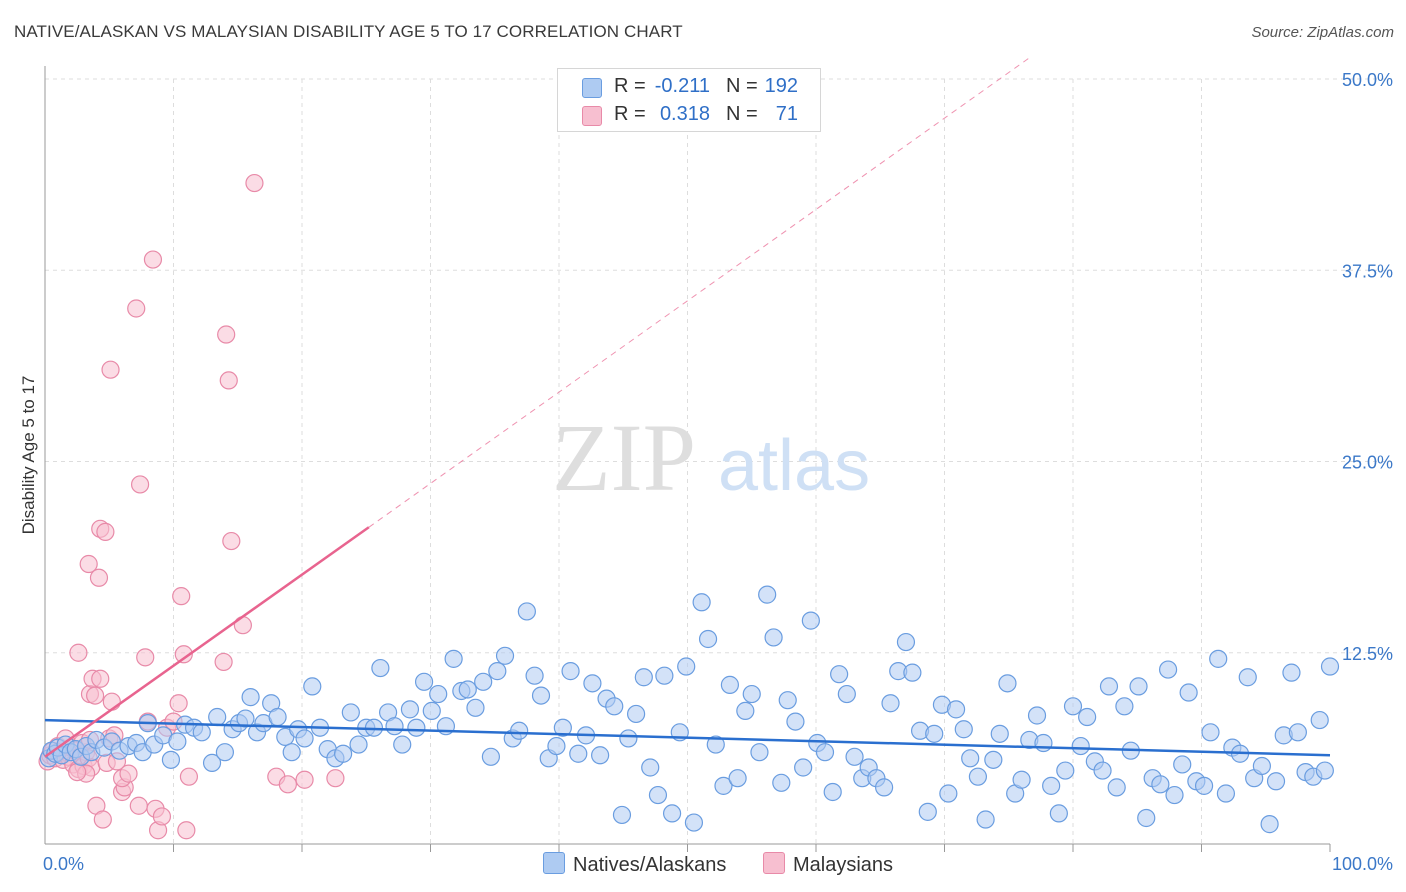 The height and width of the screenshot is (892, 1406). Describe the element at coordinates (689, 87) in the screenshot. I see `legend-row-natives: R = -0.211 N = 192` at that location.